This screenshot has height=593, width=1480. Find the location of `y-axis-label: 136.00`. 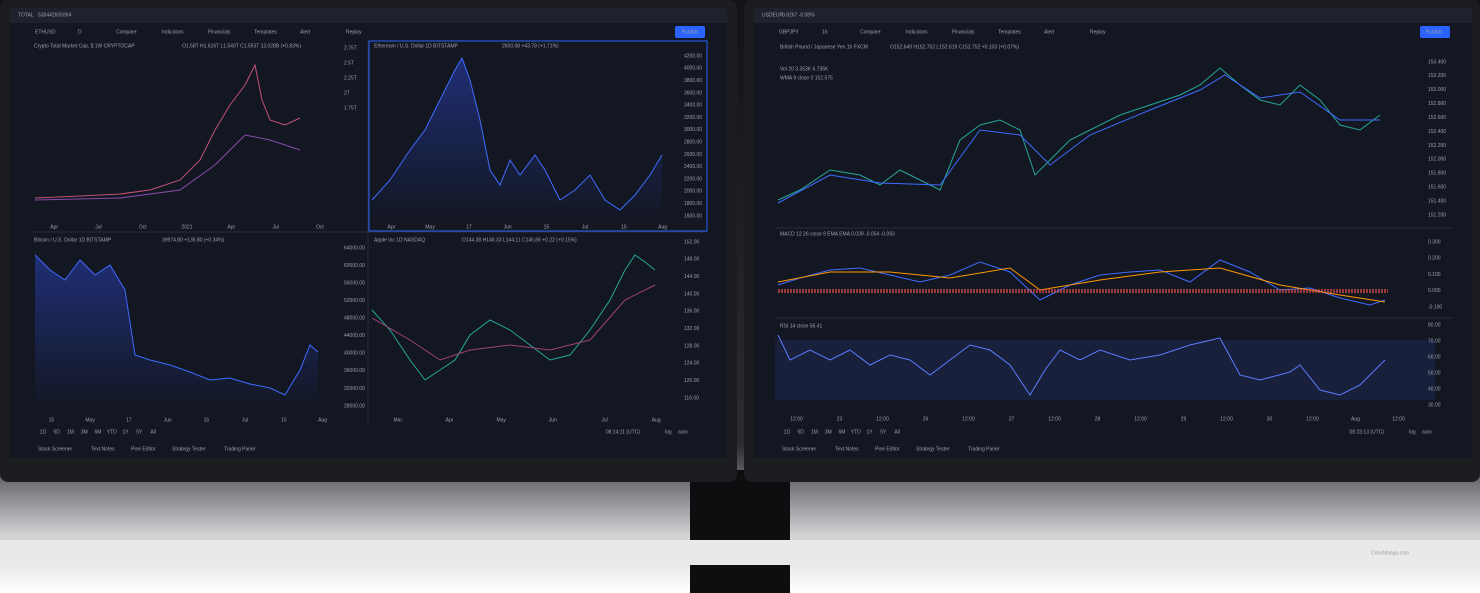

y-axis-label: 136.00 is located at coordinates (692, 312).